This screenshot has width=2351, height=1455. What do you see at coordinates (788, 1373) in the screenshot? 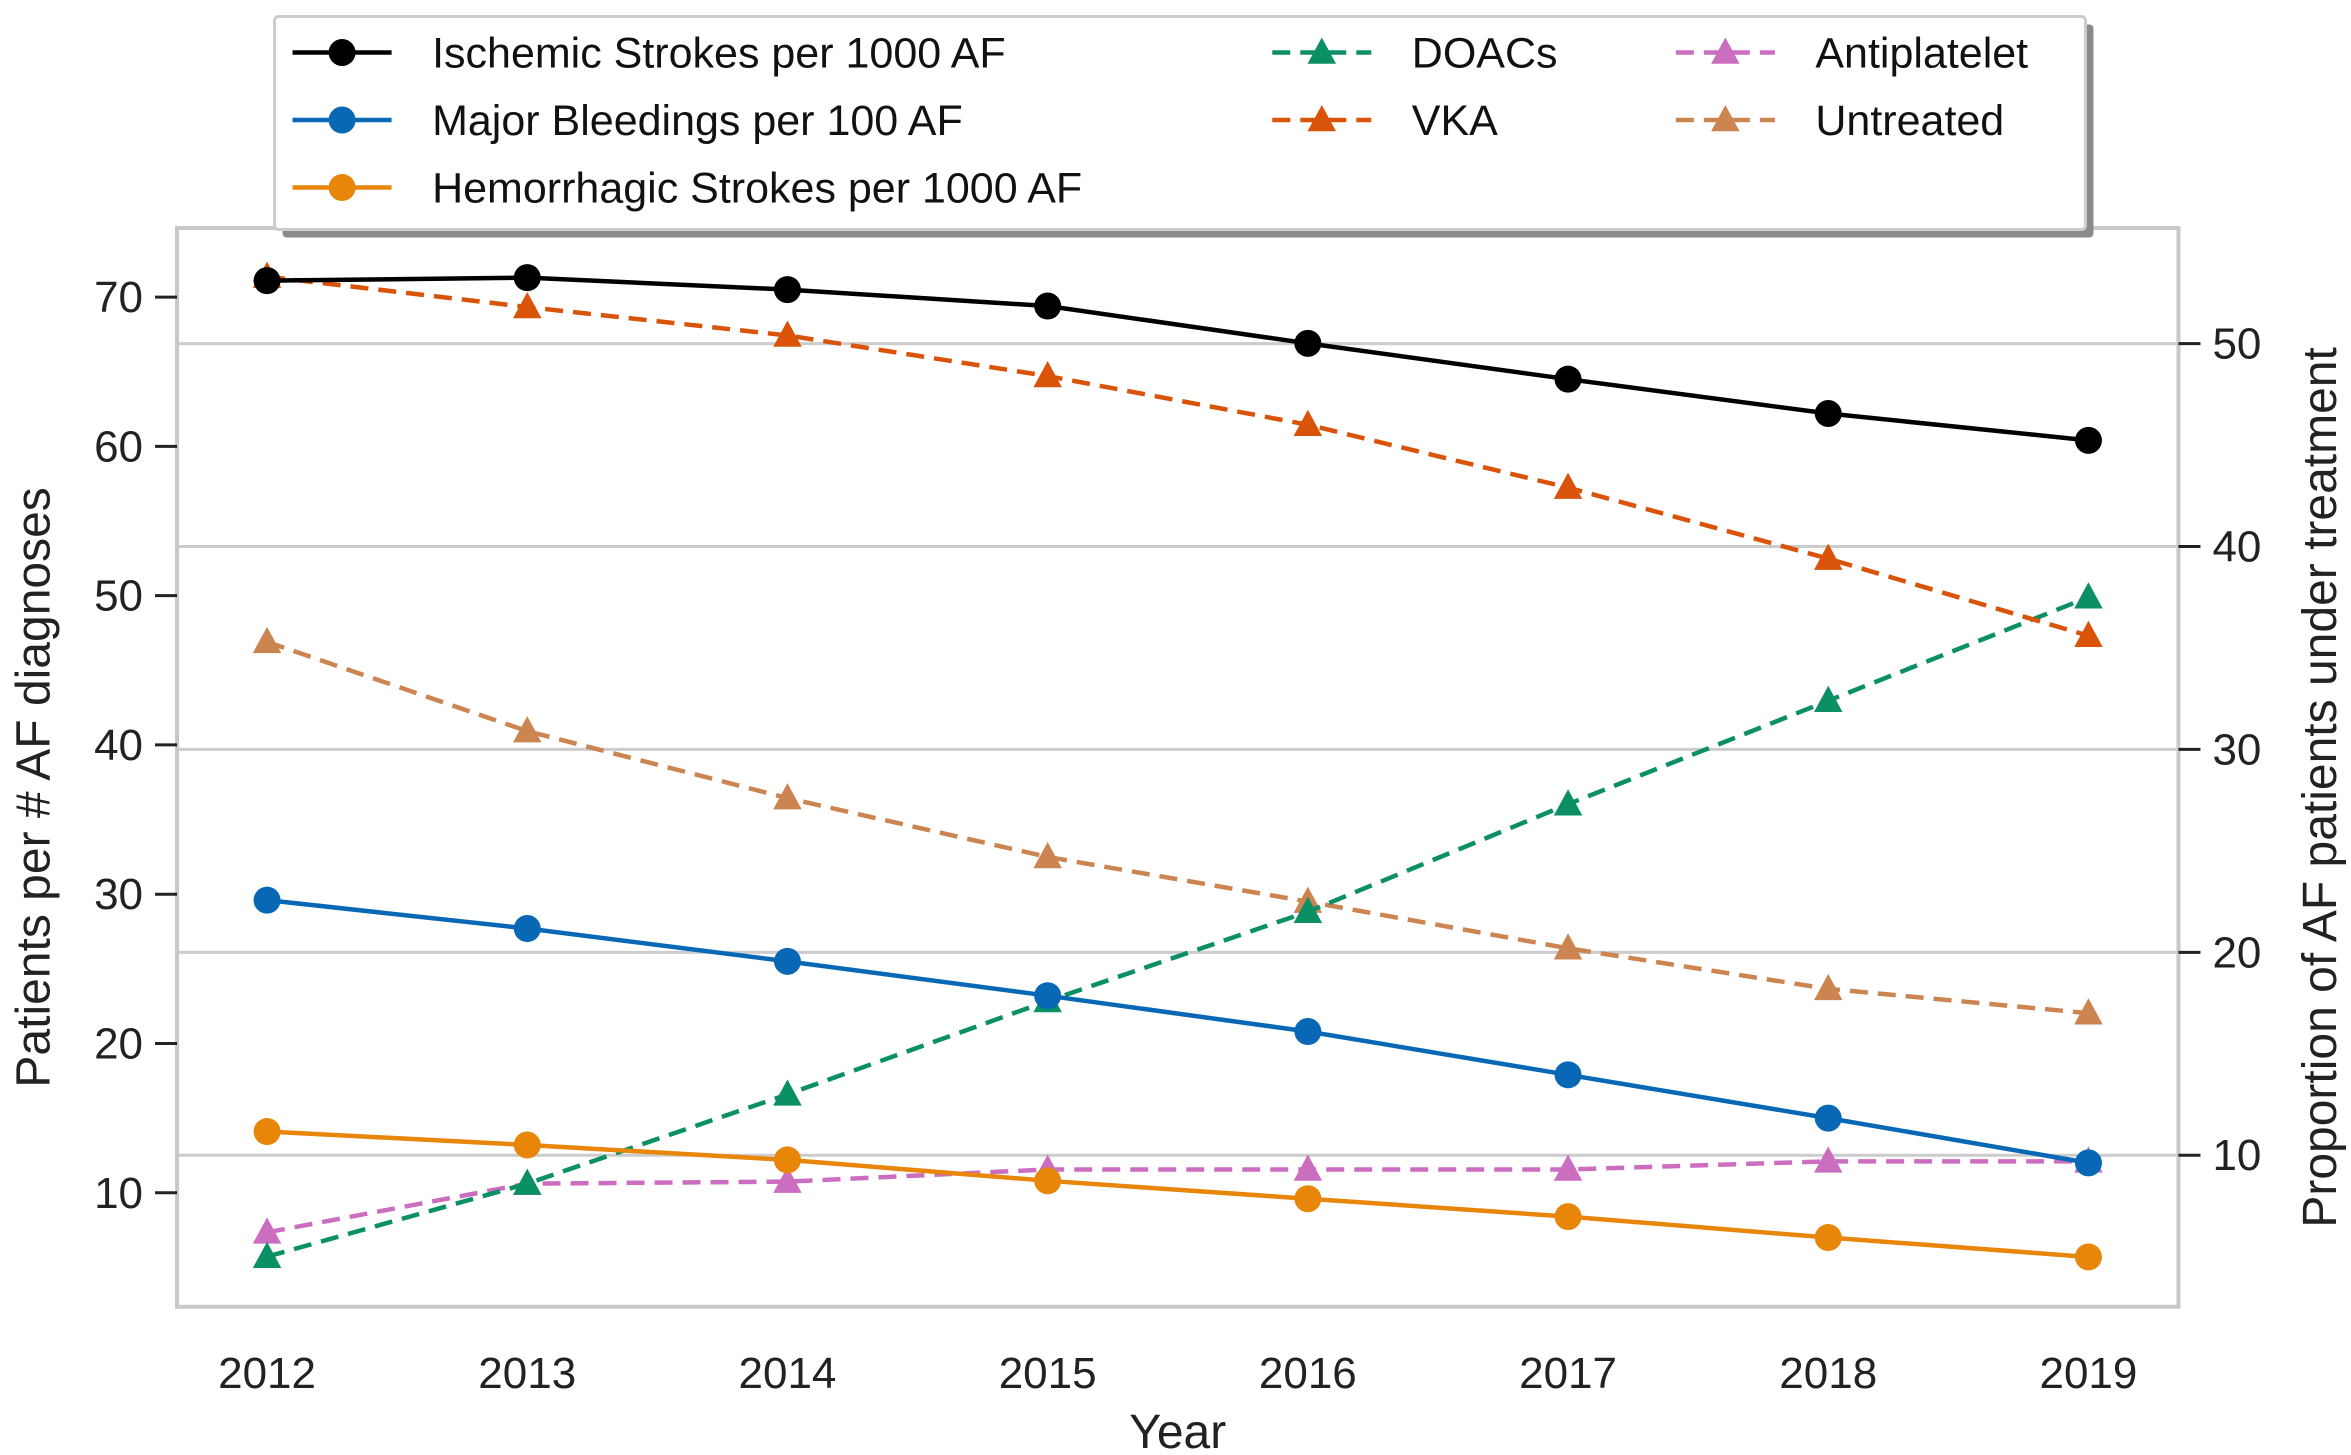
I see `x-tick-label: 2014` at bounding box center [788, 1373].